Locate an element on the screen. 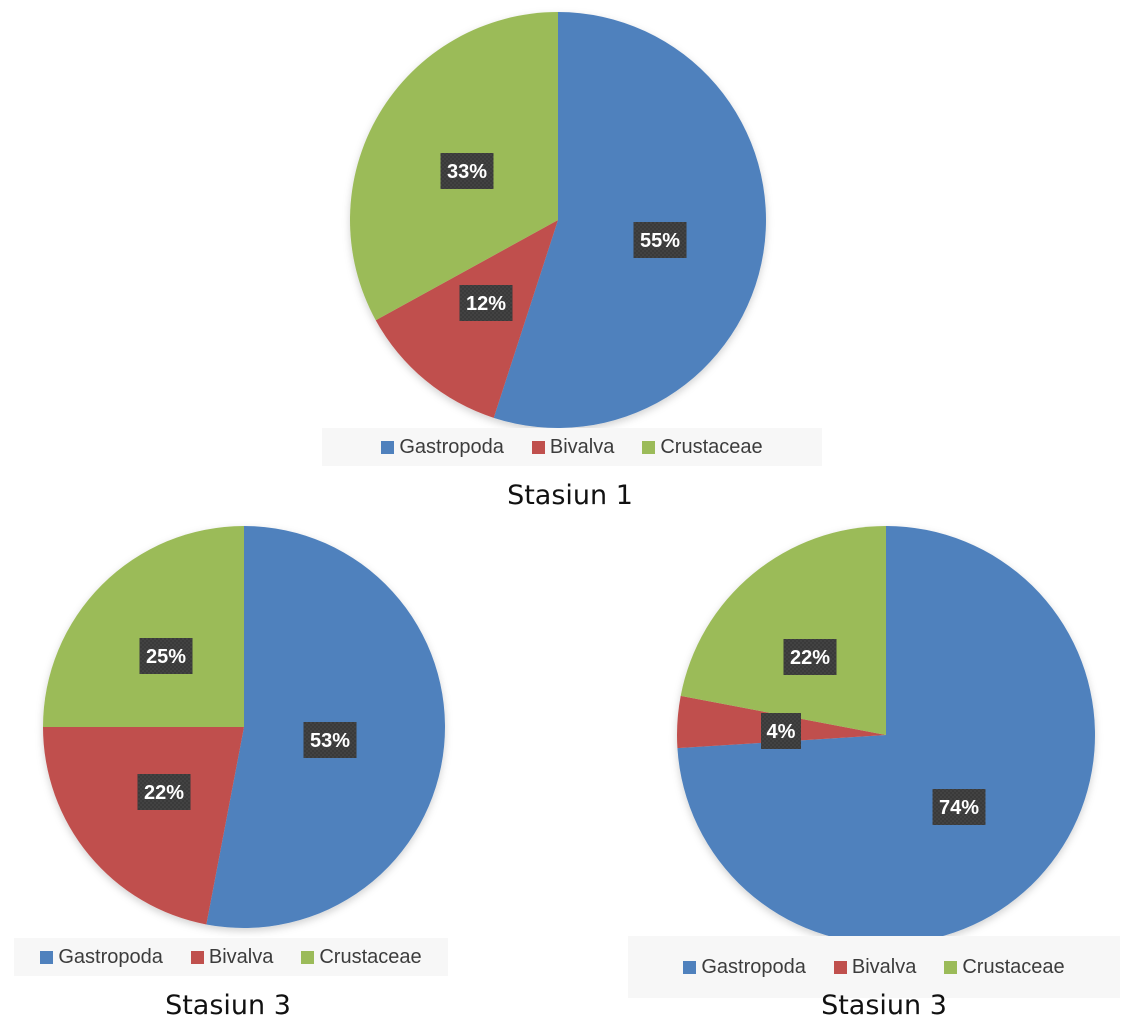 The image size is (1121, 1028). data-label-text: 4% is located at coordinates (781, 732).